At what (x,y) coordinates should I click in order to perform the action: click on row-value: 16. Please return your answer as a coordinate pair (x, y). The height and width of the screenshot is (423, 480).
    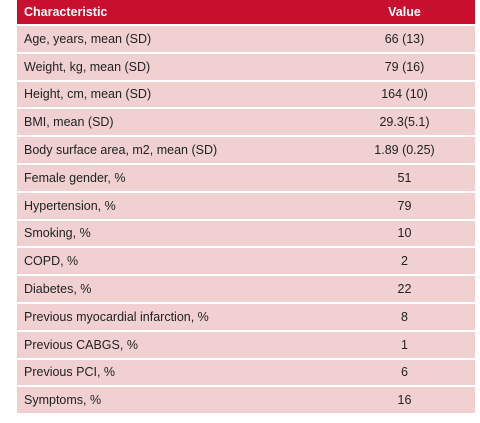
    Looking at the image, I should click on (404, 399).